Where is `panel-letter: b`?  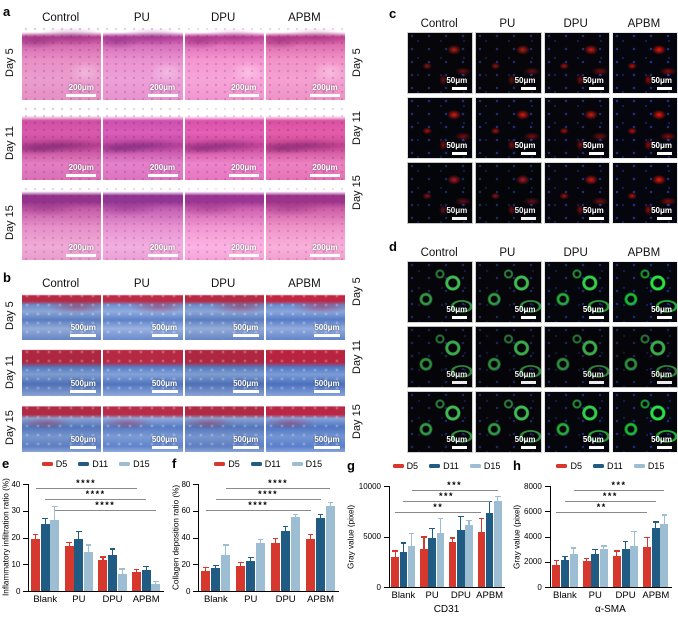
panel-letter: b is located at coordinates (7, 277).